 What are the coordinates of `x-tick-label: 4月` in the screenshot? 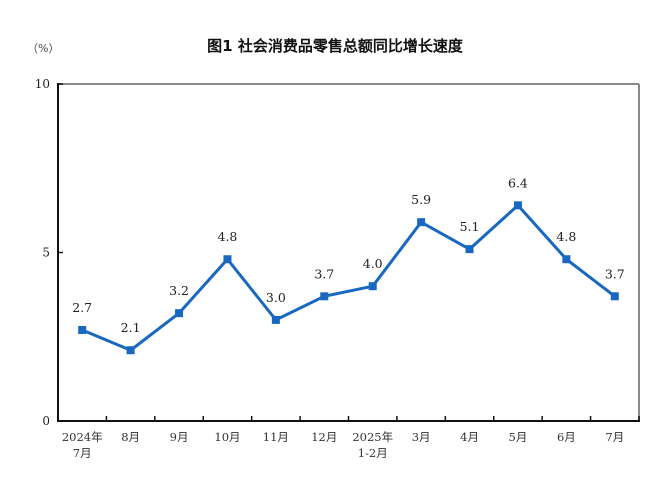 It's located at (469, 437).